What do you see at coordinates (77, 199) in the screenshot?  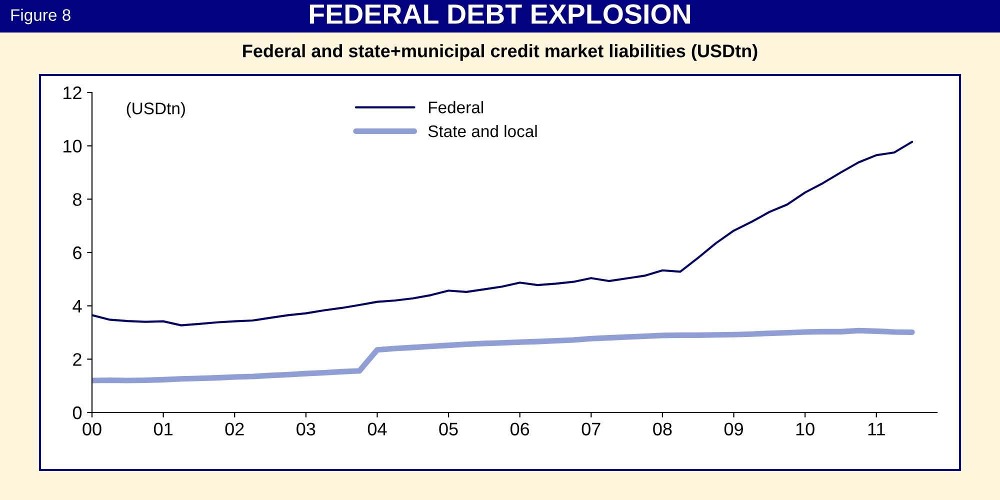 I see `y-tick-label: 8` at bounding box center [77, 199].